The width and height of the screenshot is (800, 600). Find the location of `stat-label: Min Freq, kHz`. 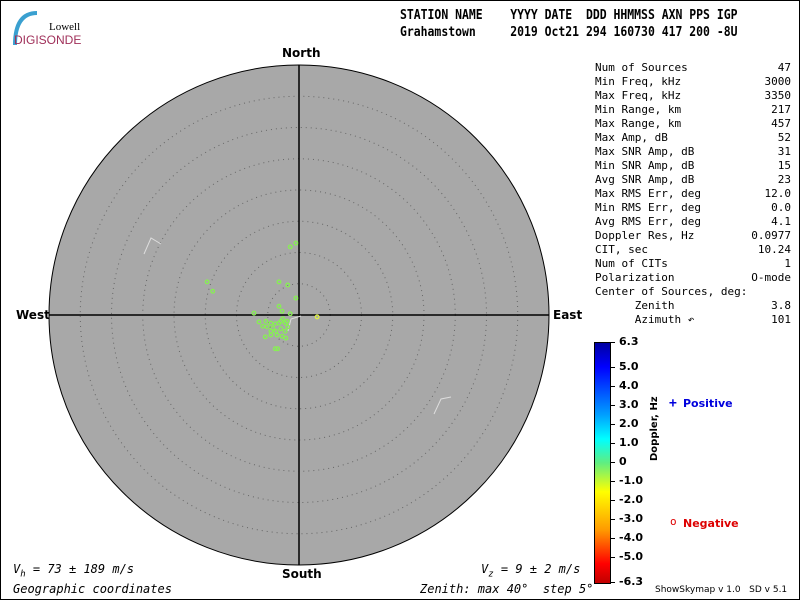

stat-label: Min Freq, kHz is located at coordinates (638, 81).